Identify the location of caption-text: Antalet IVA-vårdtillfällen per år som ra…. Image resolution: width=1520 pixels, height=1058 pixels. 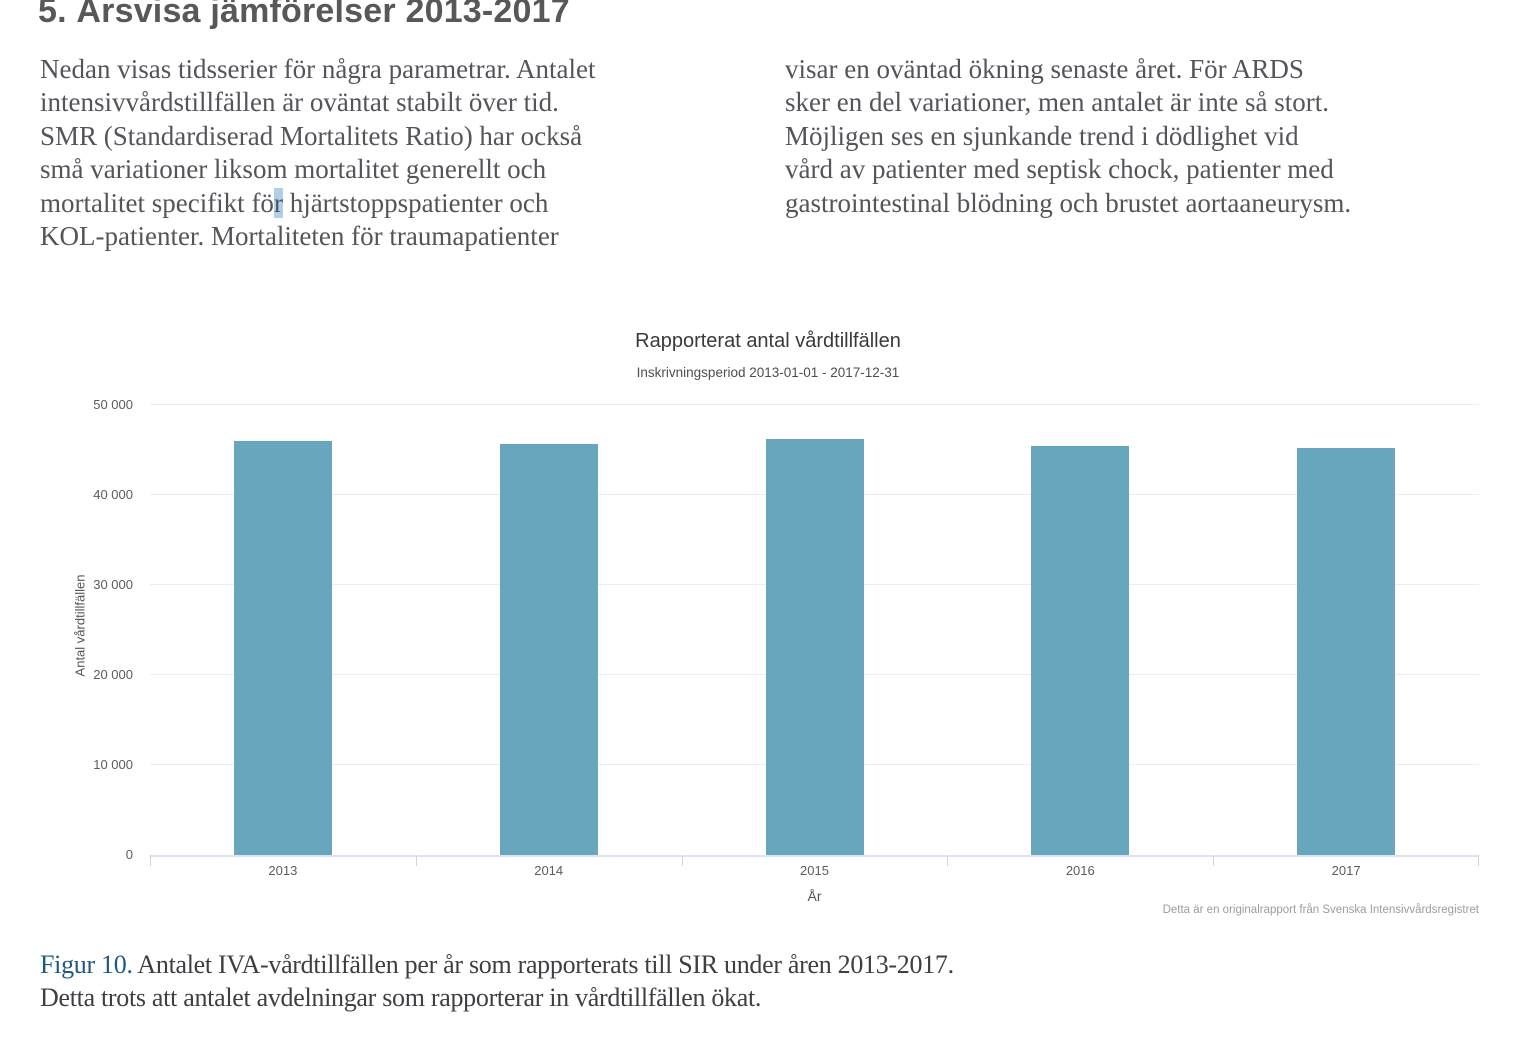
(543, 964).